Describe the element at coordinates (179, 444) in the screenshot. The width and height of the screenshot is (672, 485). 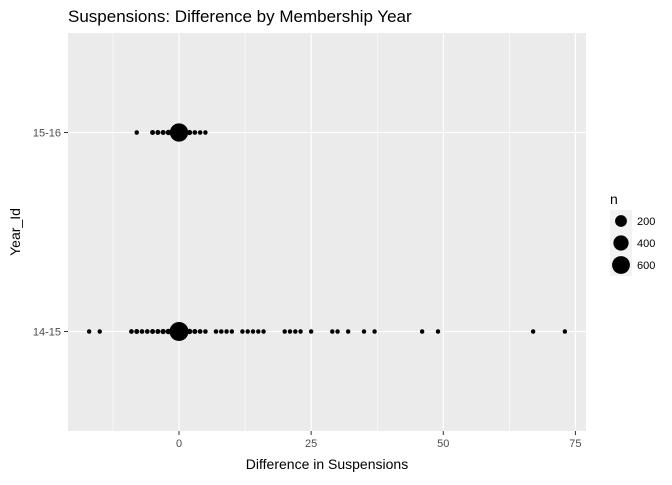
I see `x-tick-label: 0` at that location.